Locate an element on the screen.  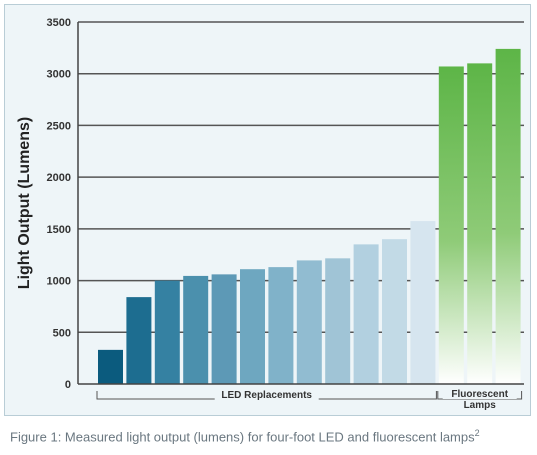
y-tick-labels: 0 500 1000 1500 2000 2500 3000 3500 is located at coordinates (59, 204).